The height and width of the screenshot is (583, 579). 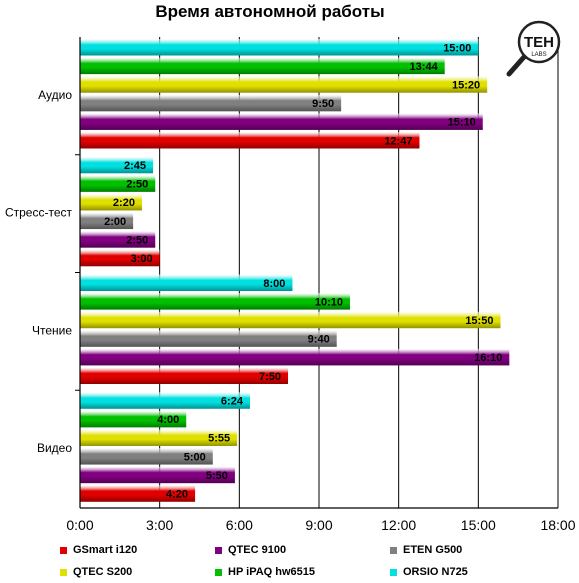 I want to click on bar-data-label: 13:44, so click(x=424, y=67).